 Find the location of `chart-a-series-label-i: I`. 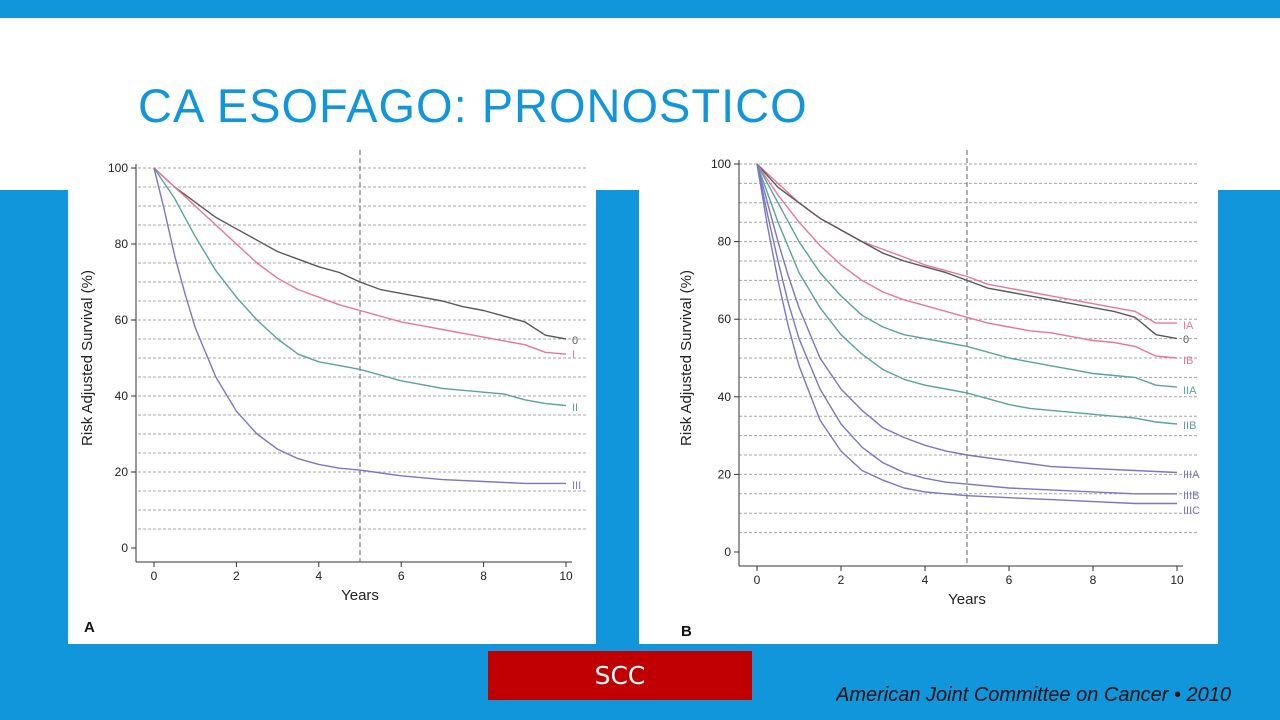

chart-a-series-label-i: I is located at coordinates (573, 355).